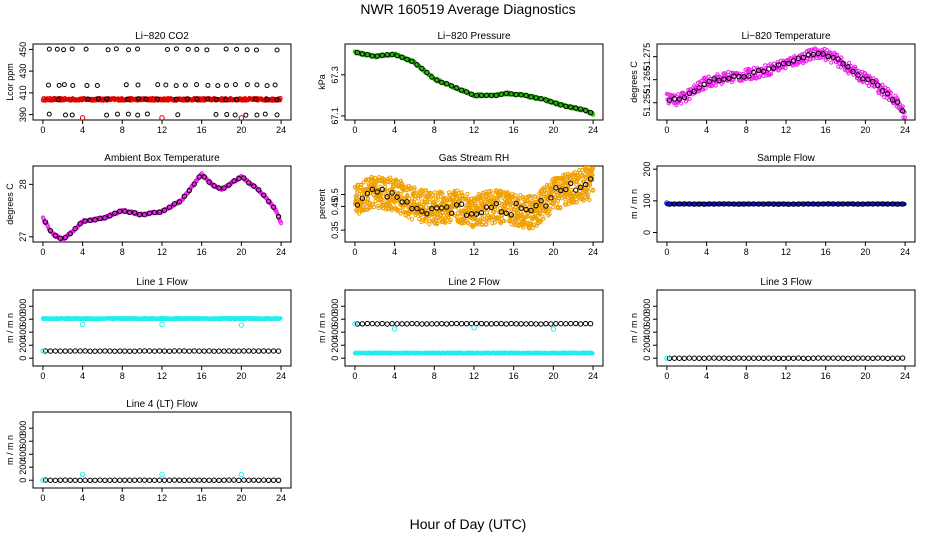 Image resolution: width=936 pixels, height=540 pixels. What do you see at coordinates (647, 103) in the screenshot?
I see `y-tick-label: 51.255` at bounding box center [647, 103].